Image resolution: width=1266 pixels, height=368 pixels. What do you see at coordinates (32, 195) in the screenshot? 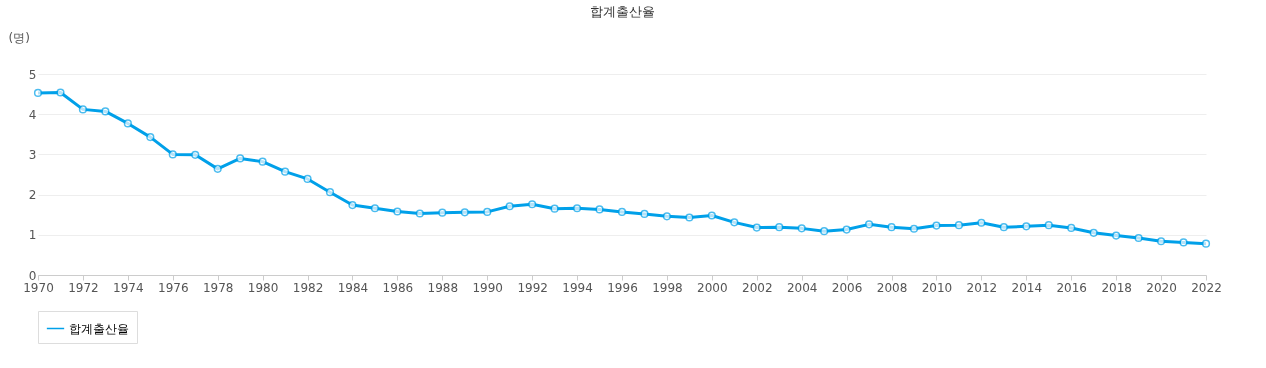
I see `y-tick-label: 2` at bounding box center [32, 195].